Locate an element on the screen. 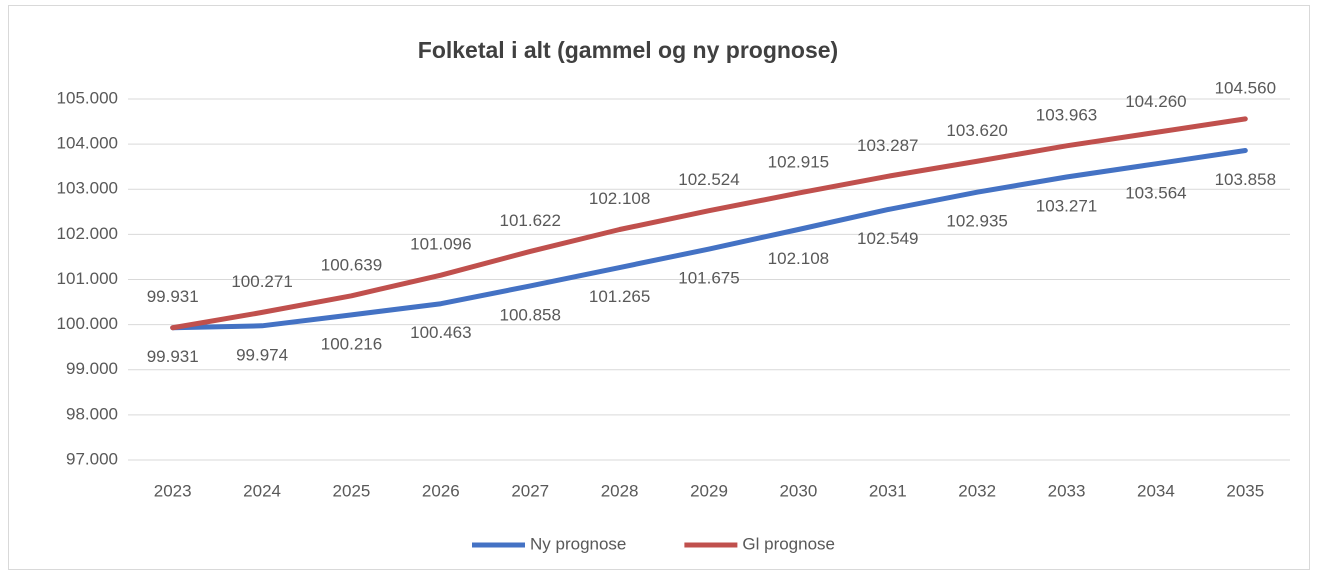  data-label: 101.265 is located at coordinates (619, 296).